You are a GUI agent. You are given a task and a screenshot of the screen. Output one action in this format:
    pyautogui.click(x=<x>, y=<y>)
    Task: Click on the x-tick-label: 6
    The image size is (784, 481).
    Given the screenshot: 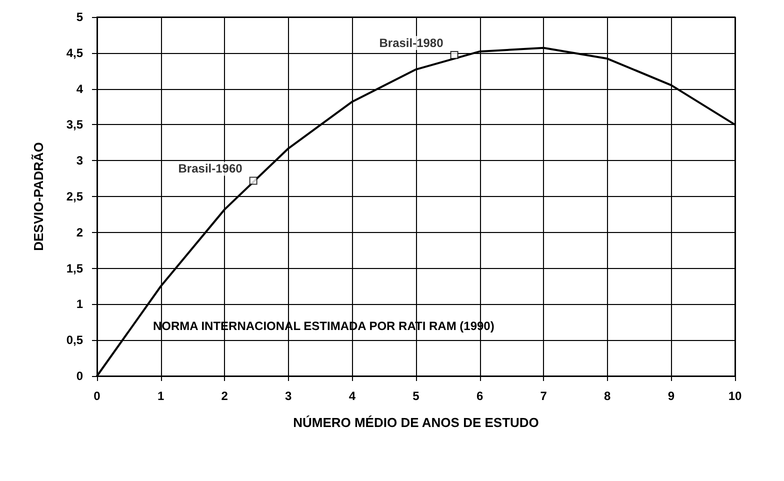 What is the action you would take?
    pyautogui.click(x=480, y=396)
    